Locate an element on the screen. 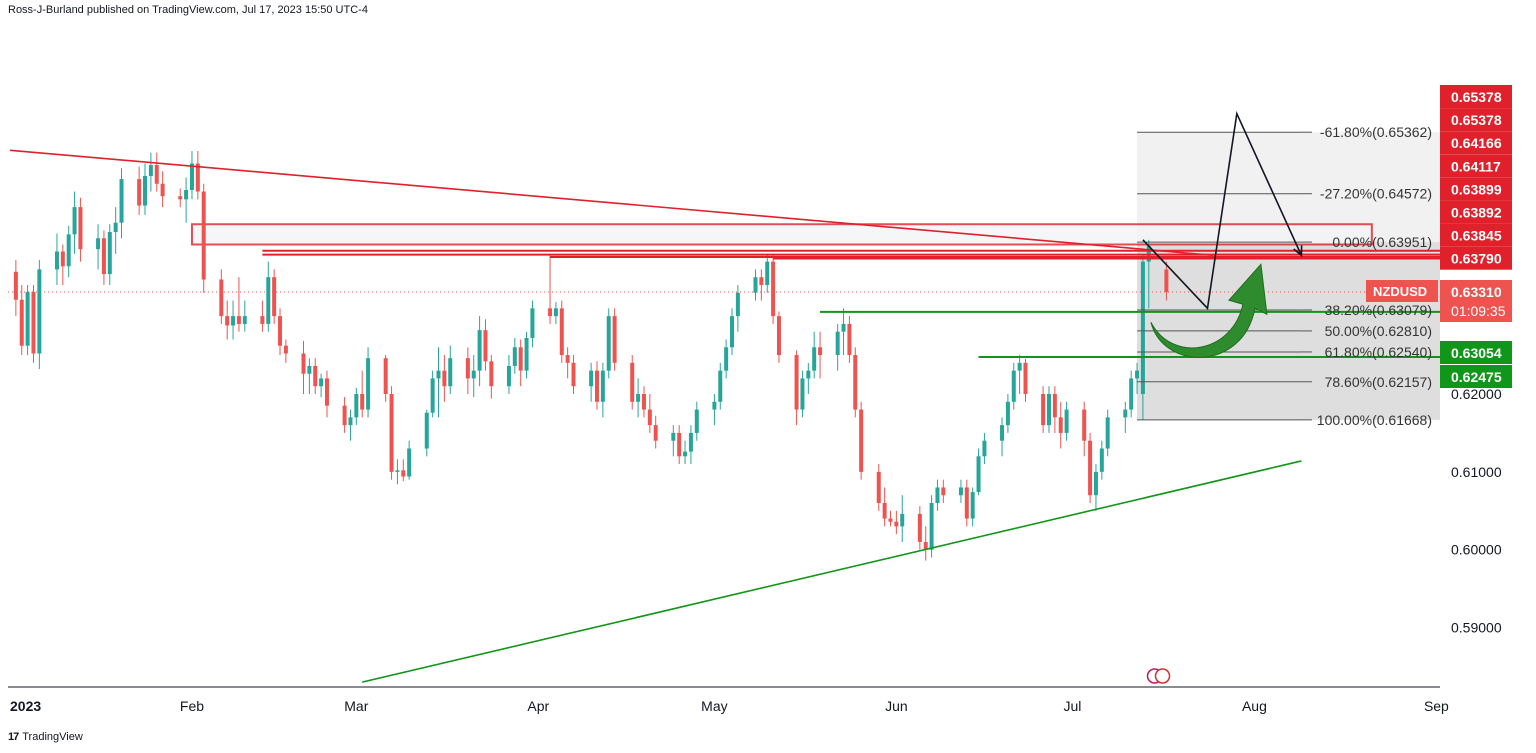 Image resolution: width=1536 pixels, height=753 pixels. price-axis-tick-label: 0.61000 is located at coordinates (1476, 472).